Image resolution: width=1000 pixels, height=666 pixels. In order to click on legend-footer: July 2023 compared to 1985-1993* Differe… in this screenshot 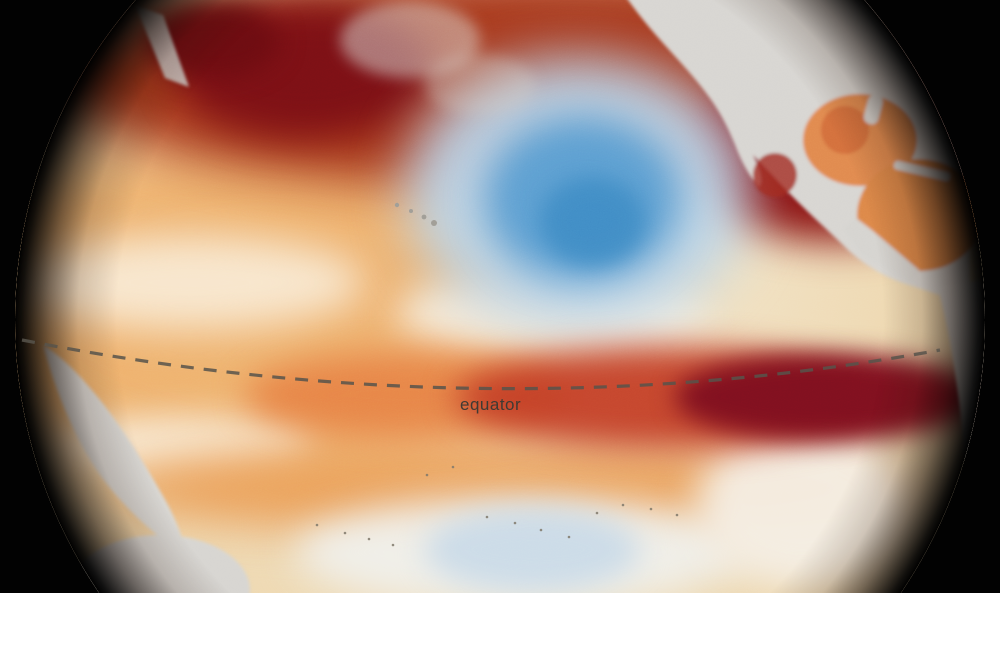, I will do `click(500, 629)`.